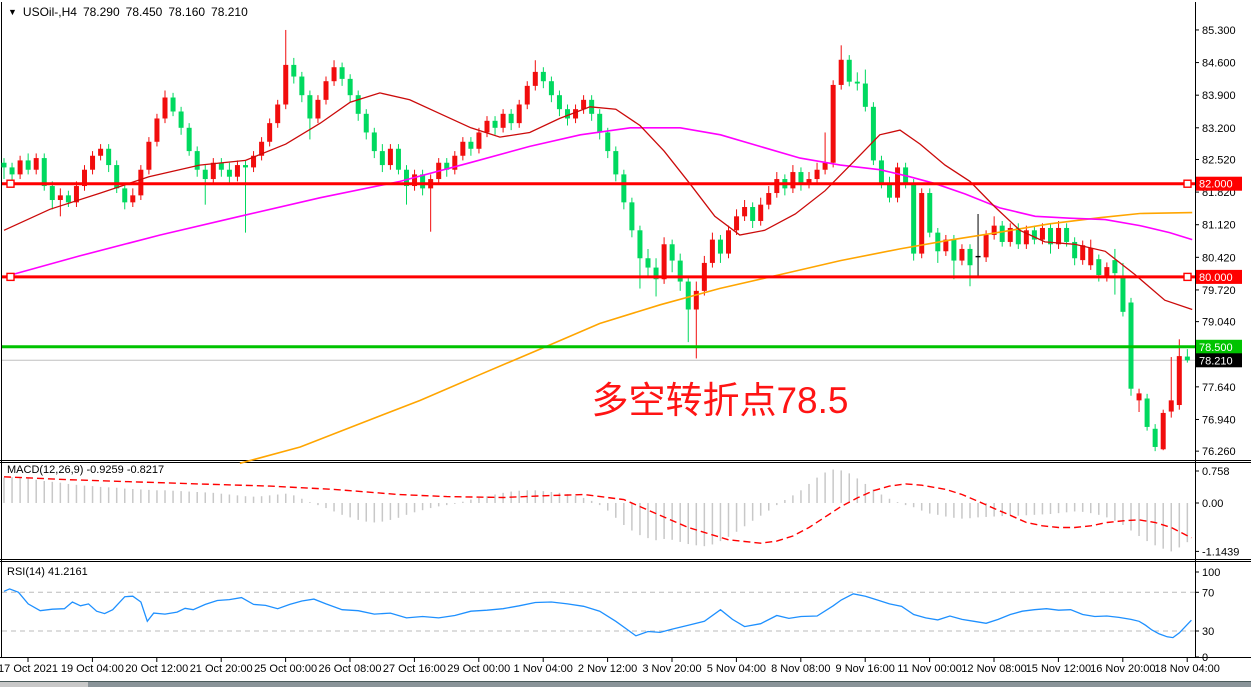 The height and width of the screenshot is (687, 1251). I want to click on price-tick-label: 76.260, so click(1219, 452).